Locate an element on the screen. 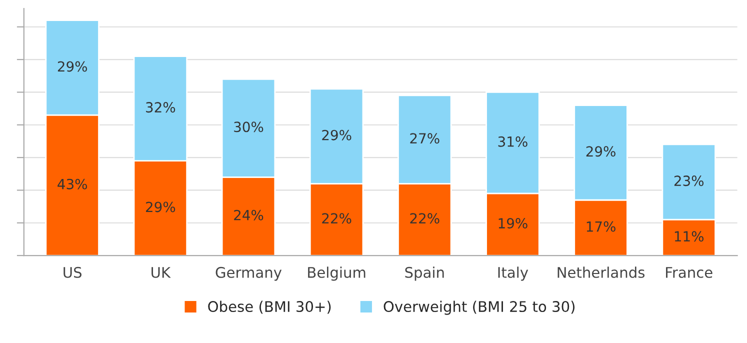  legend-label: Obese (BMI 30+) is located at coordinates (269, 307).